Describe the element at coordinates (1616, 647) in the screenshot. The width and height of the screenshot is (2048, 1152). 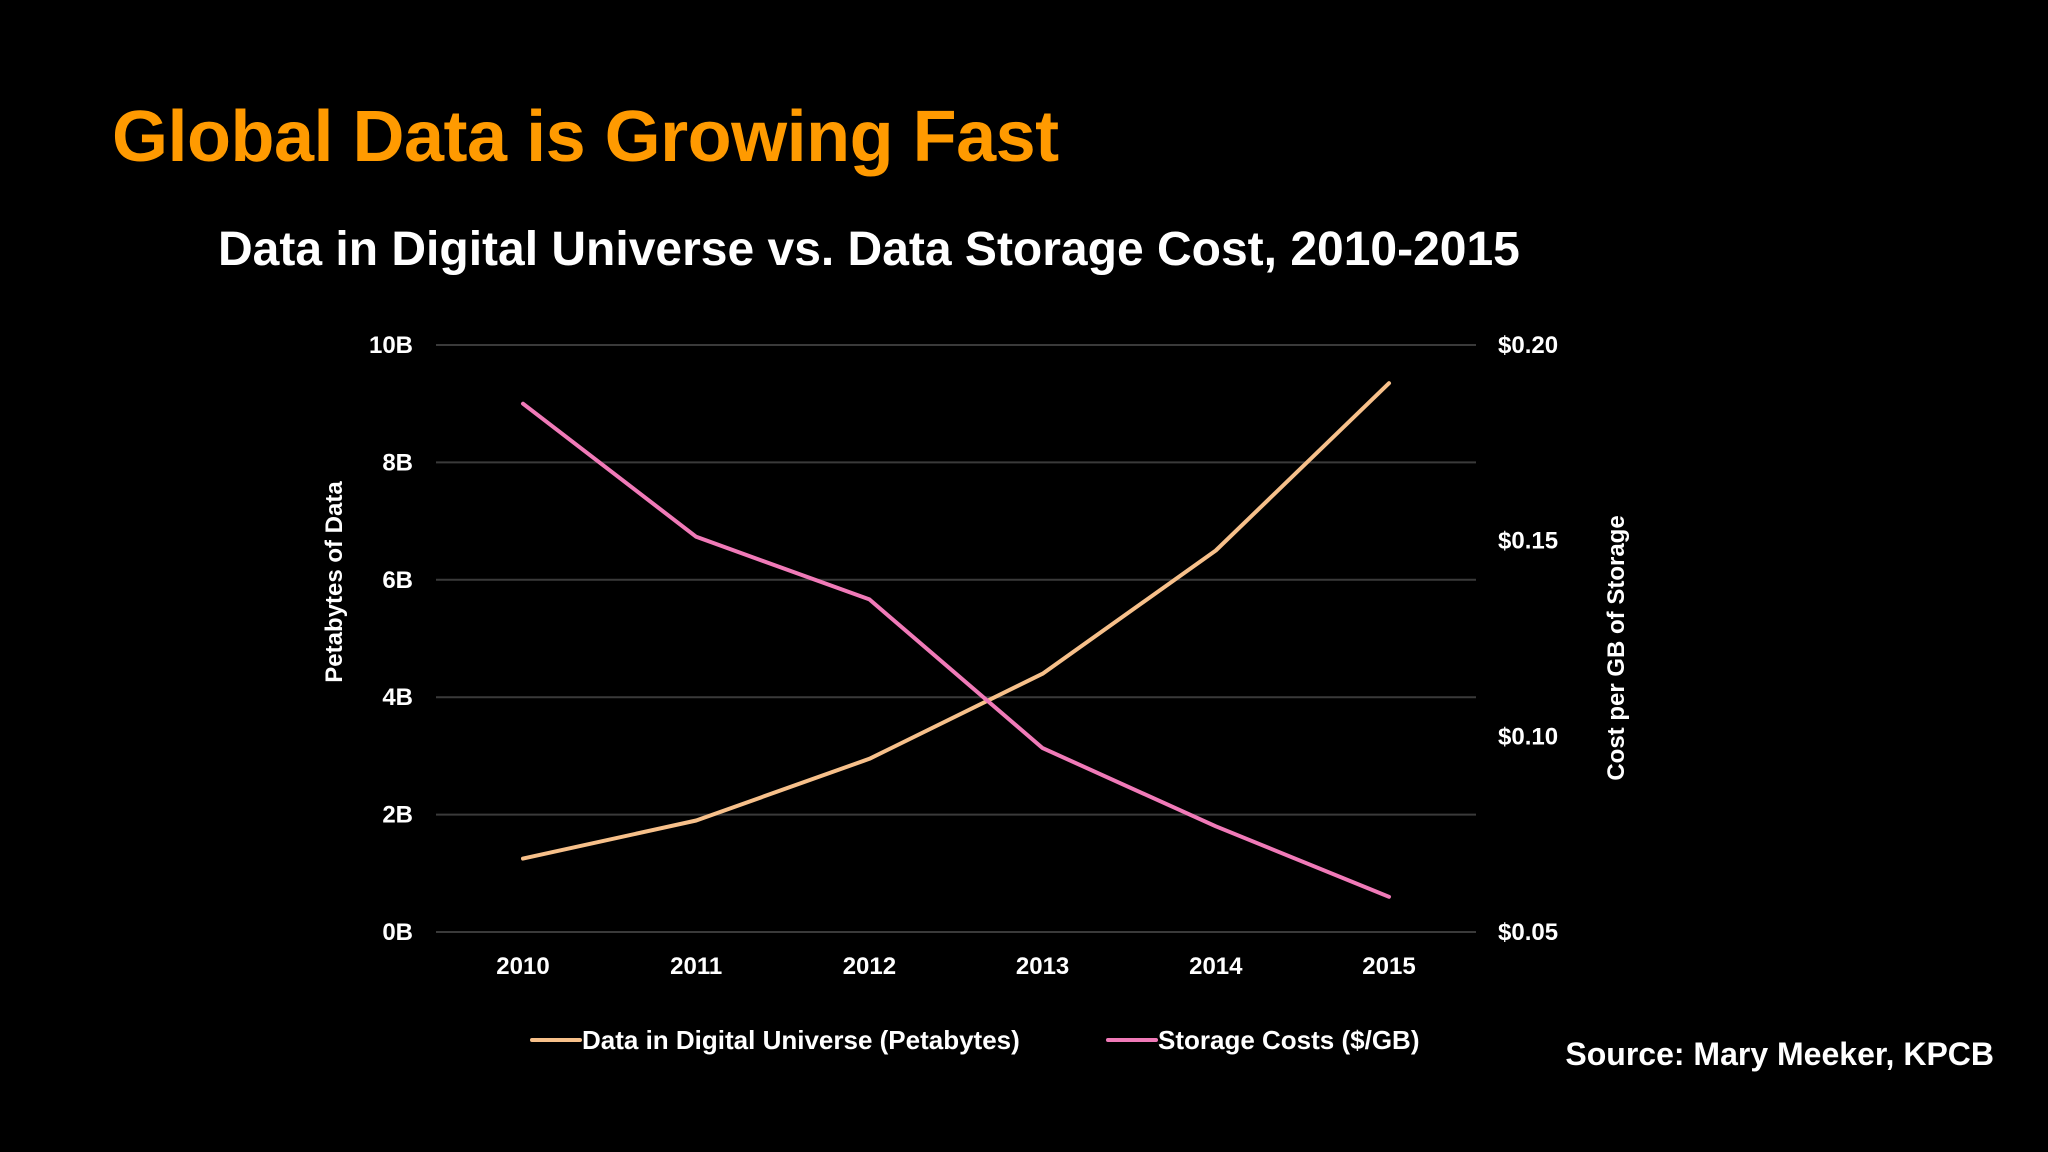
I see `right-axis-title: Cost per GB of Storage` at that location.